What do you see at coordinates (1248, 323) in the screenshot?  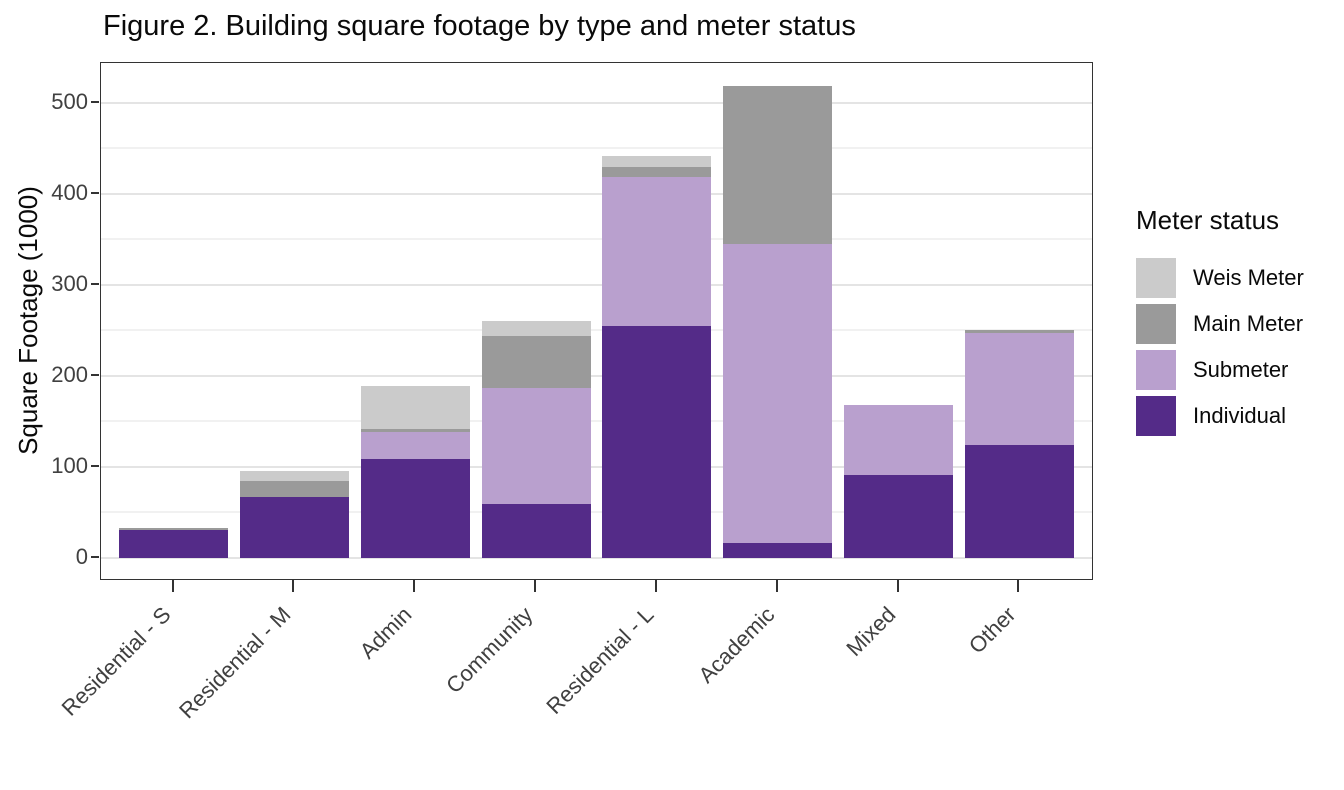 I see `legend-label-main-meter: Main Meter` at bounding box center [1248, 323].